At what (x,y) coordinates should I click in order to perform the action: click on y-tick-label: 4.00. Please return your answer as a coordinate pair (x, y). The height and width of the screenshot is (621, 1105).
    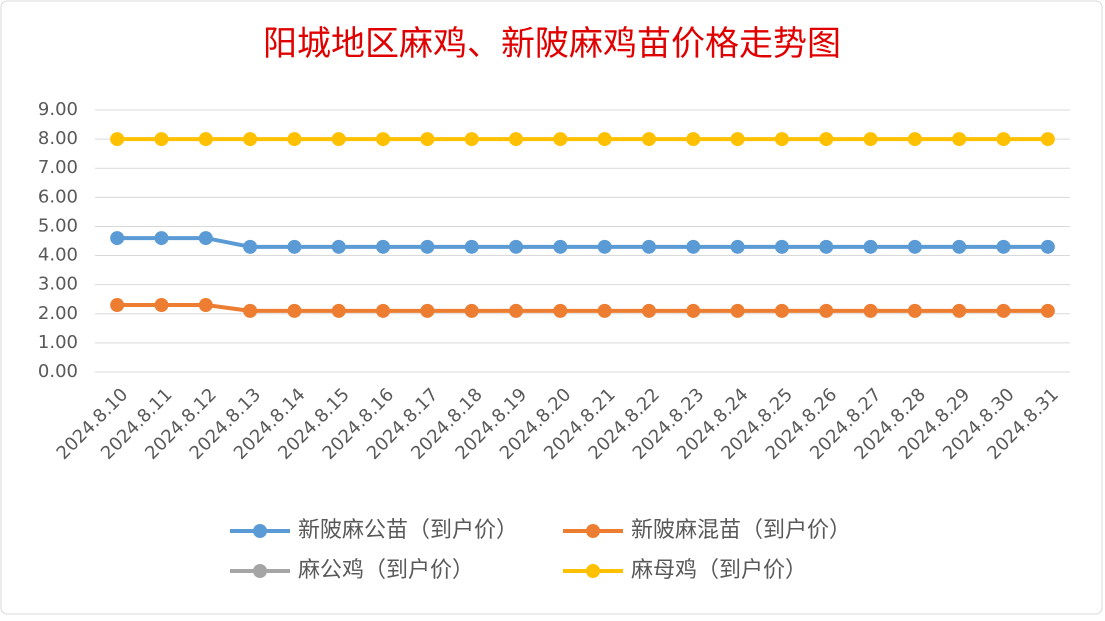
    Looking at the image, I should click on (58, 255).